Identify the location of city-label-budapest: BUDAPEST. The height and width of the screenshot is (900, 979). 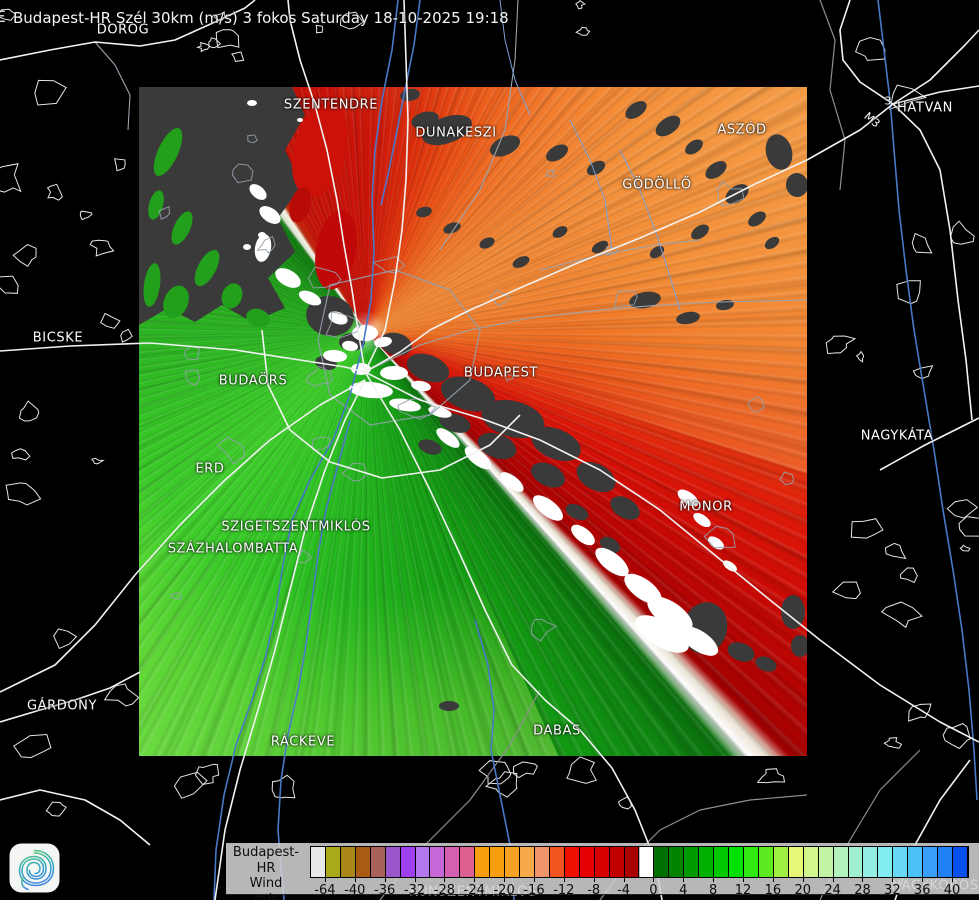
(501, 373).